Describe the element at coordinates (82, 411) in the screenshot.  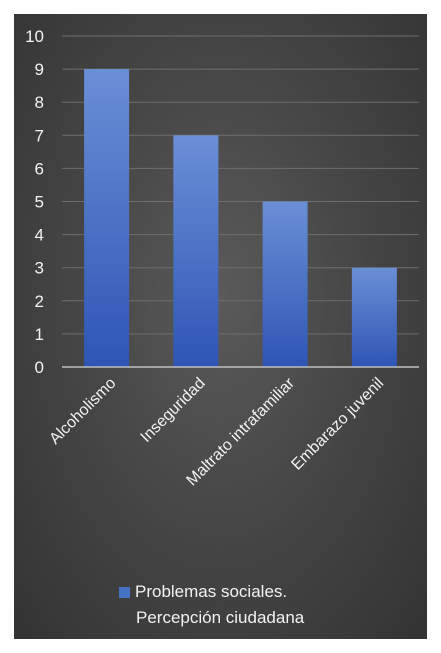
I see `x-category-label: Alcoholismo` at that location.